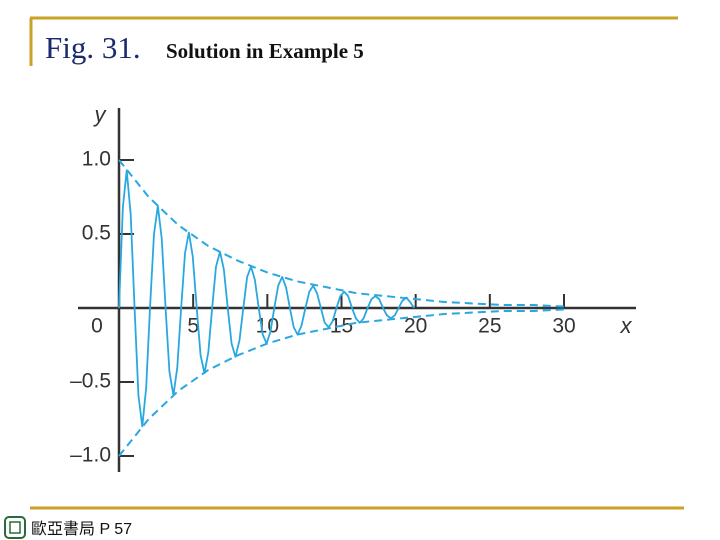 This screenshot has width=720, height=540. Describe the element at coordinates (193, 326) in the screenshot. I see `x-tick-label: 5` at that location.